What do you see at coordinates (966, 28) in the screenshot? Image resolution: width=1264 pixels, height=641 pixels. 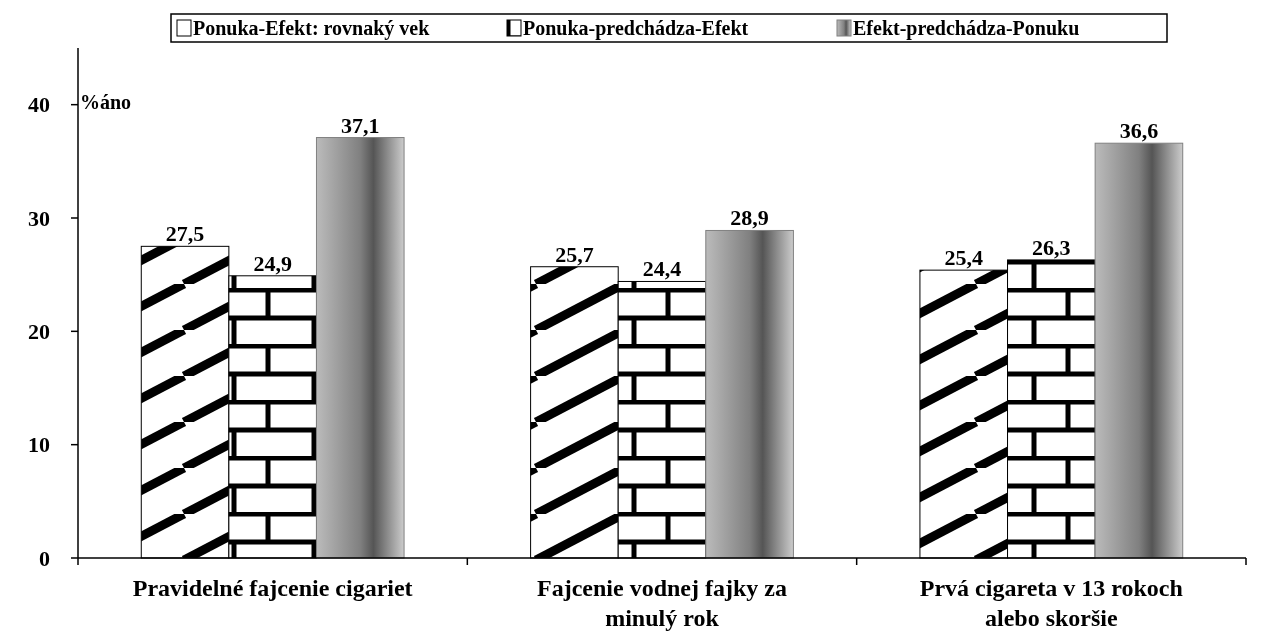 I see `legend-label: Efekt-predchádza-Ponuku` at bounding box center [966, 28].